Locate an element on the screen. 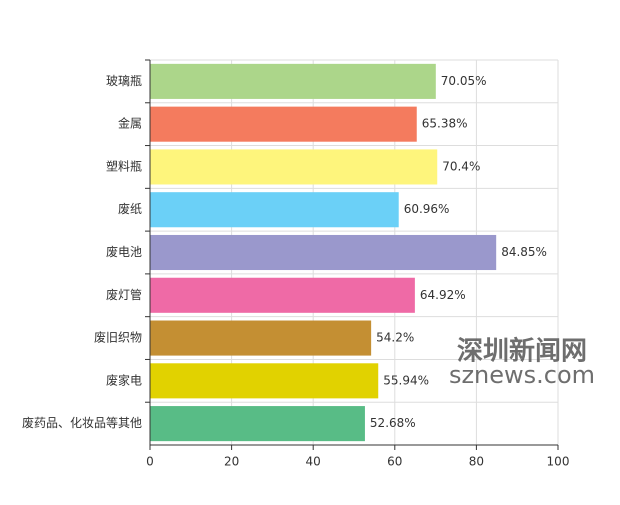 The image size is (620, 505). value-label: 84.85% is located at coordinates (524, 252).